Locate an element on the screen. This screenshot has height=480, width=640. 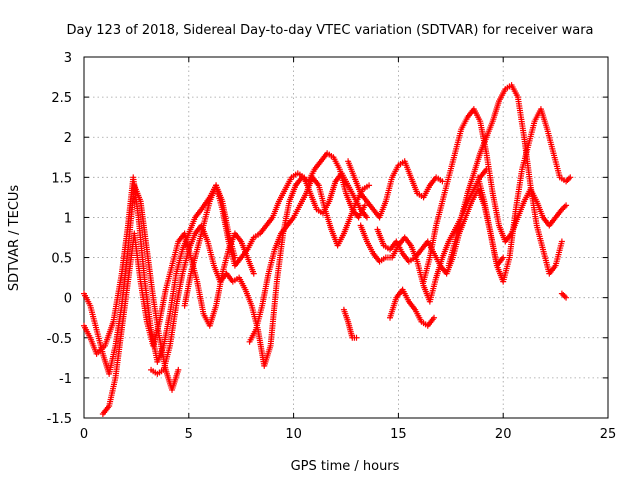
x-tick-label: 25 is located at coordinates (608, 434).